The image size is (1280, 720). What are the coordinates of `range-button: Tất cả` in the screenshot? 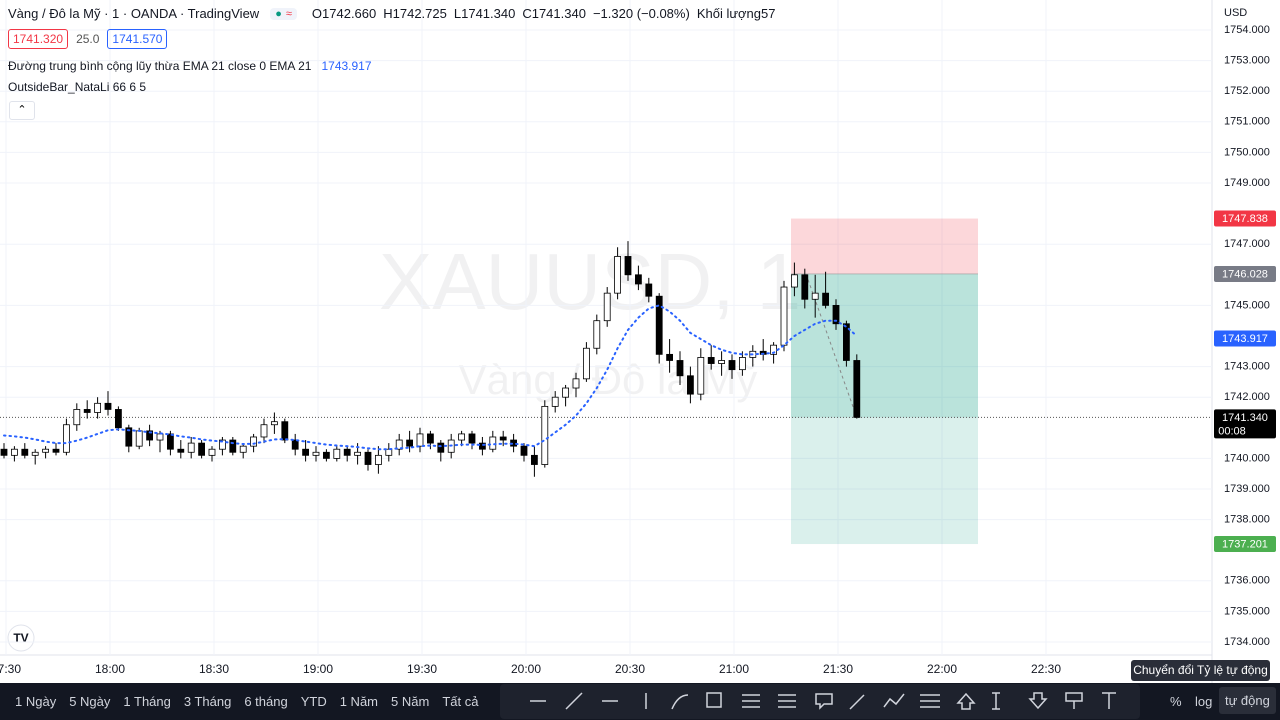 It's located at (460, 701).